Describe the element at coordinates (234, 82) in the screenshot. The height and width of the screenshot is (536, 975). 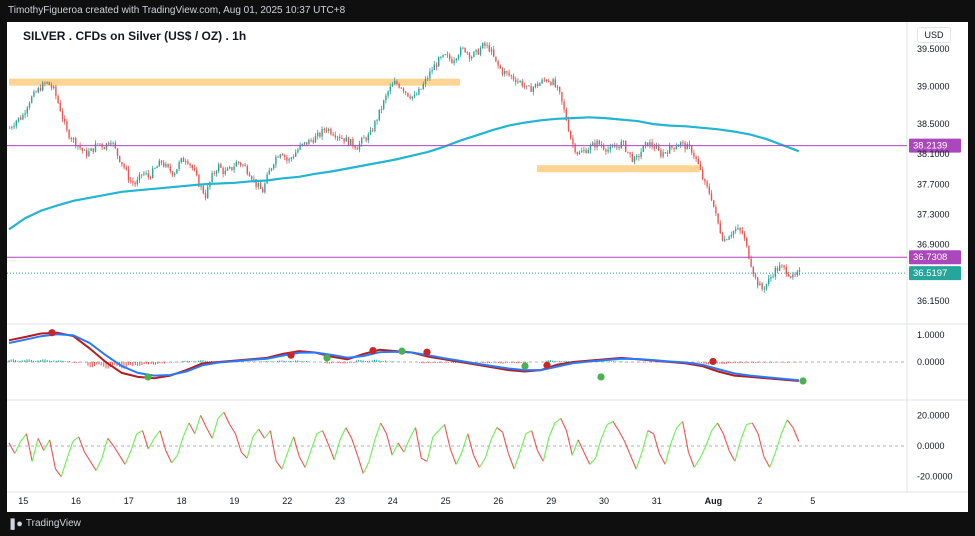
I see `support-resistance-zone` at that location.